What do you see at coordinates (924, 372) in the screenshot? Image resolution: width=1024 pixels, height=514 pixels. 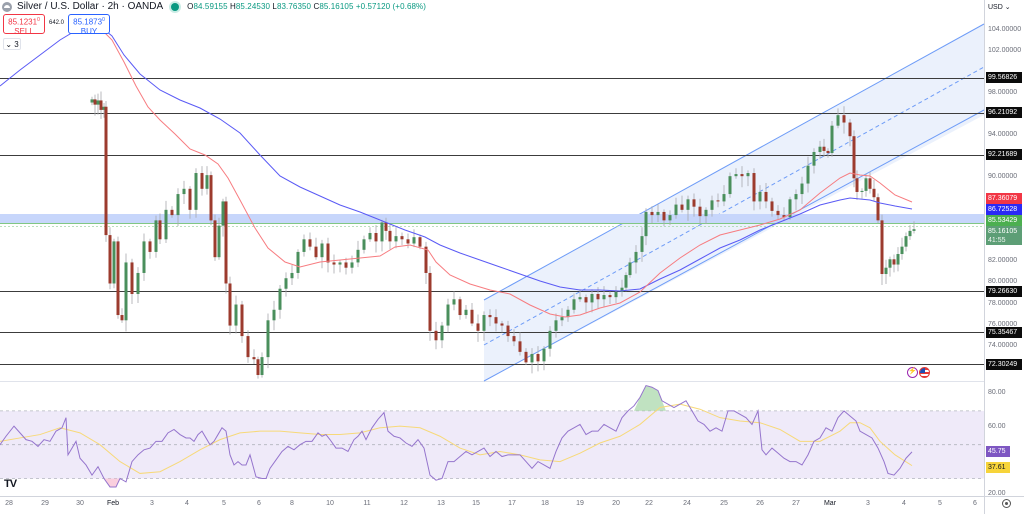 I see `us-flag-event-icon` at bounding box center [924, 372].